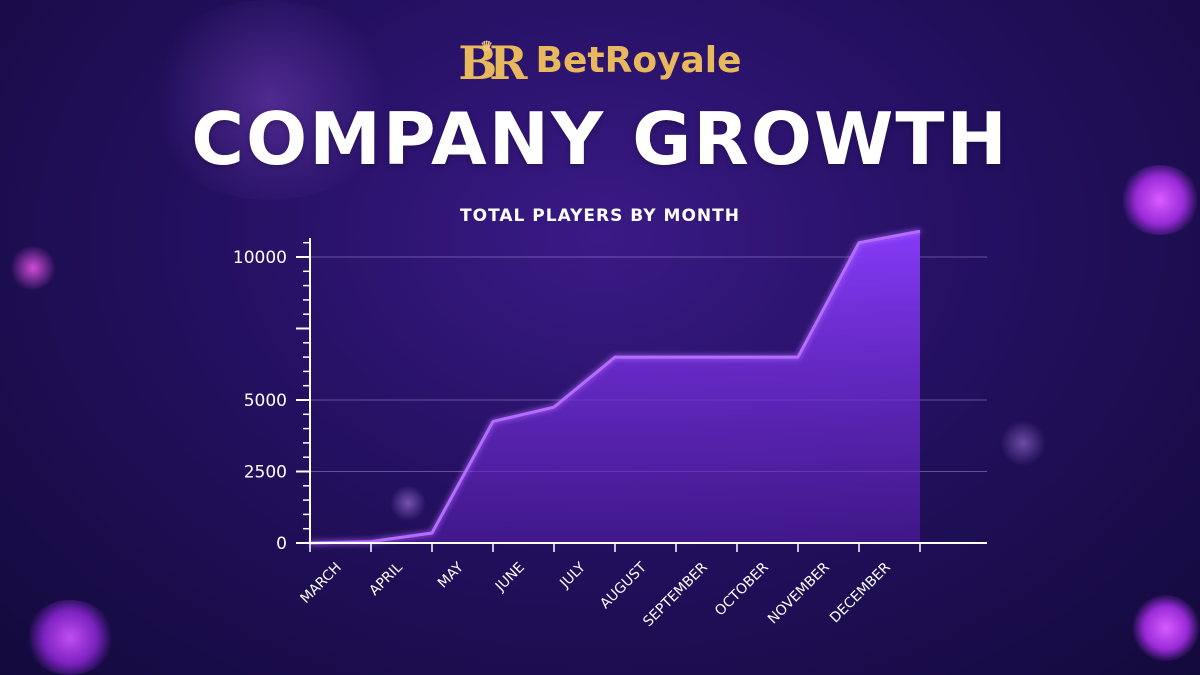 The image size is (1200, 675). Describe the element at coordinates (600, 139) in the screenshot. I see `page-title: COMPANY GROWTH` at that location.